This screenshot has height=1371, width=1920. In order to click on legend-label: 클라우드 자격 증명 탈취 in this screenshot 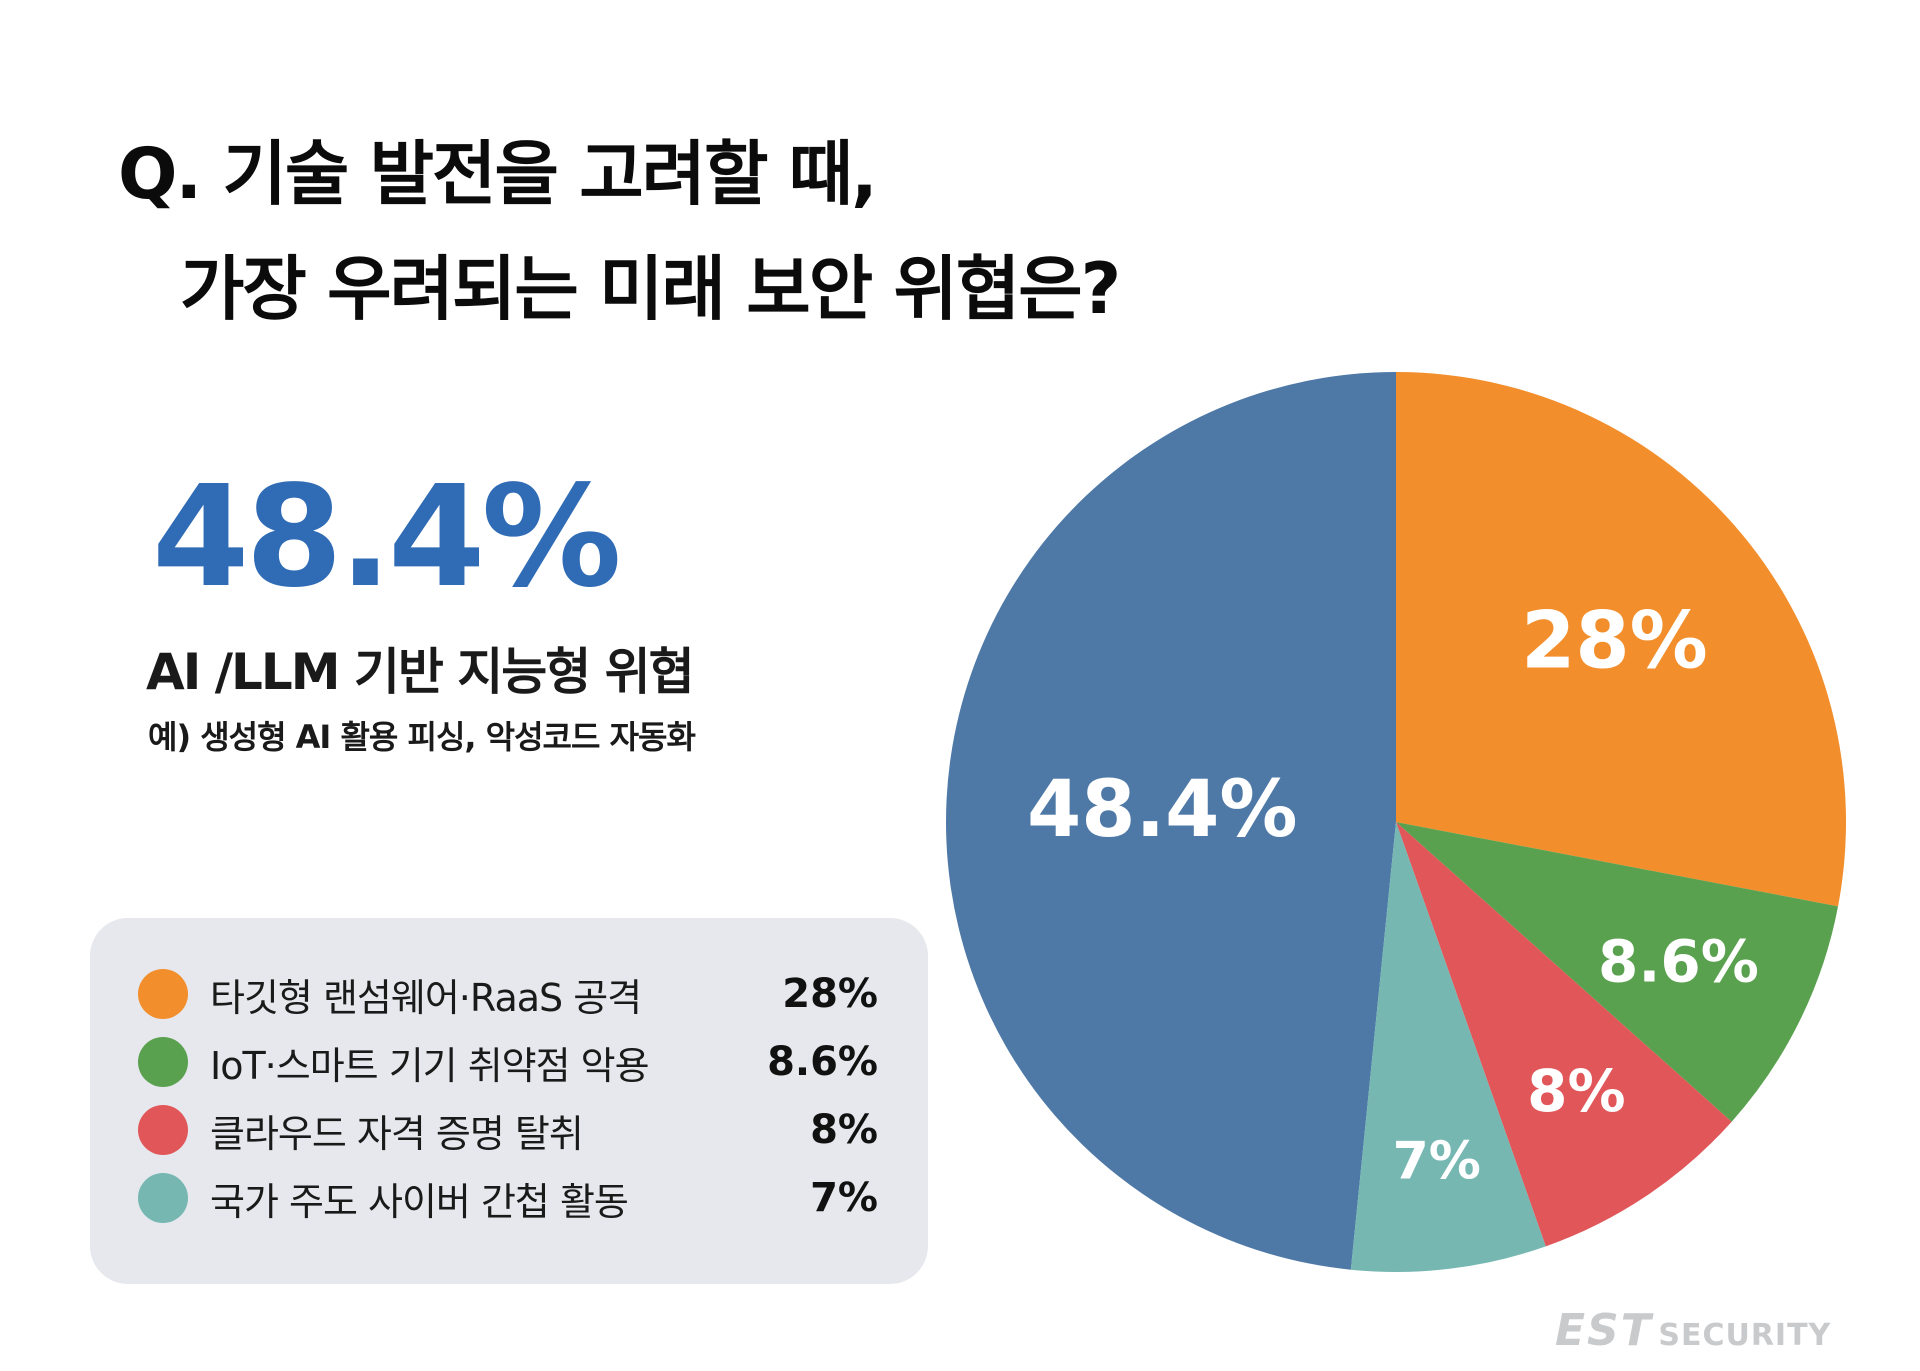, I will do `click(397, 1133)`.